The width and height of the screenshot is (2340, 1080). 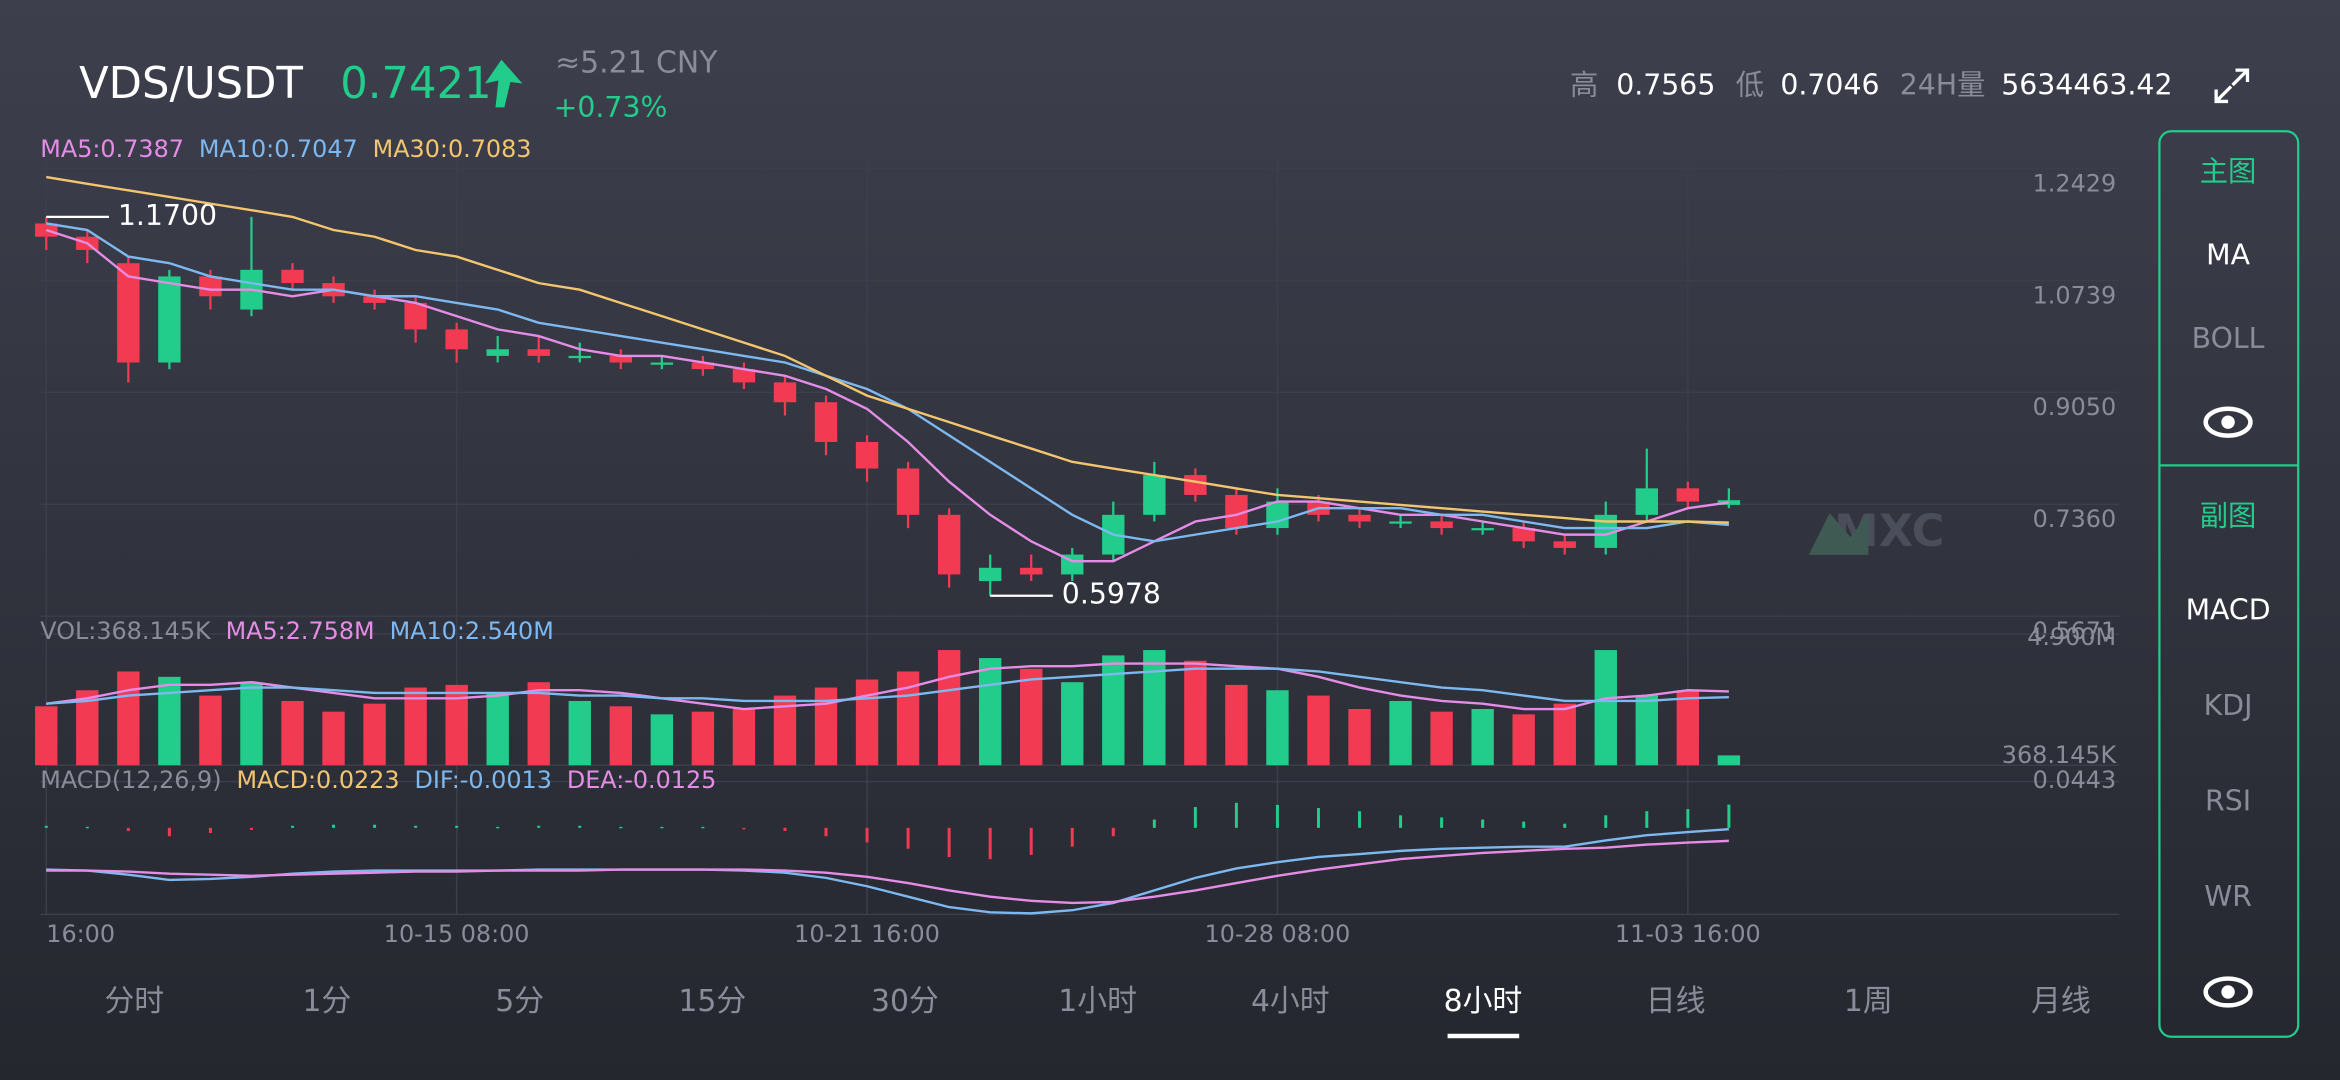 I want to click on x-tick-label: 10-21 16:00, so click(x=867, y=934).